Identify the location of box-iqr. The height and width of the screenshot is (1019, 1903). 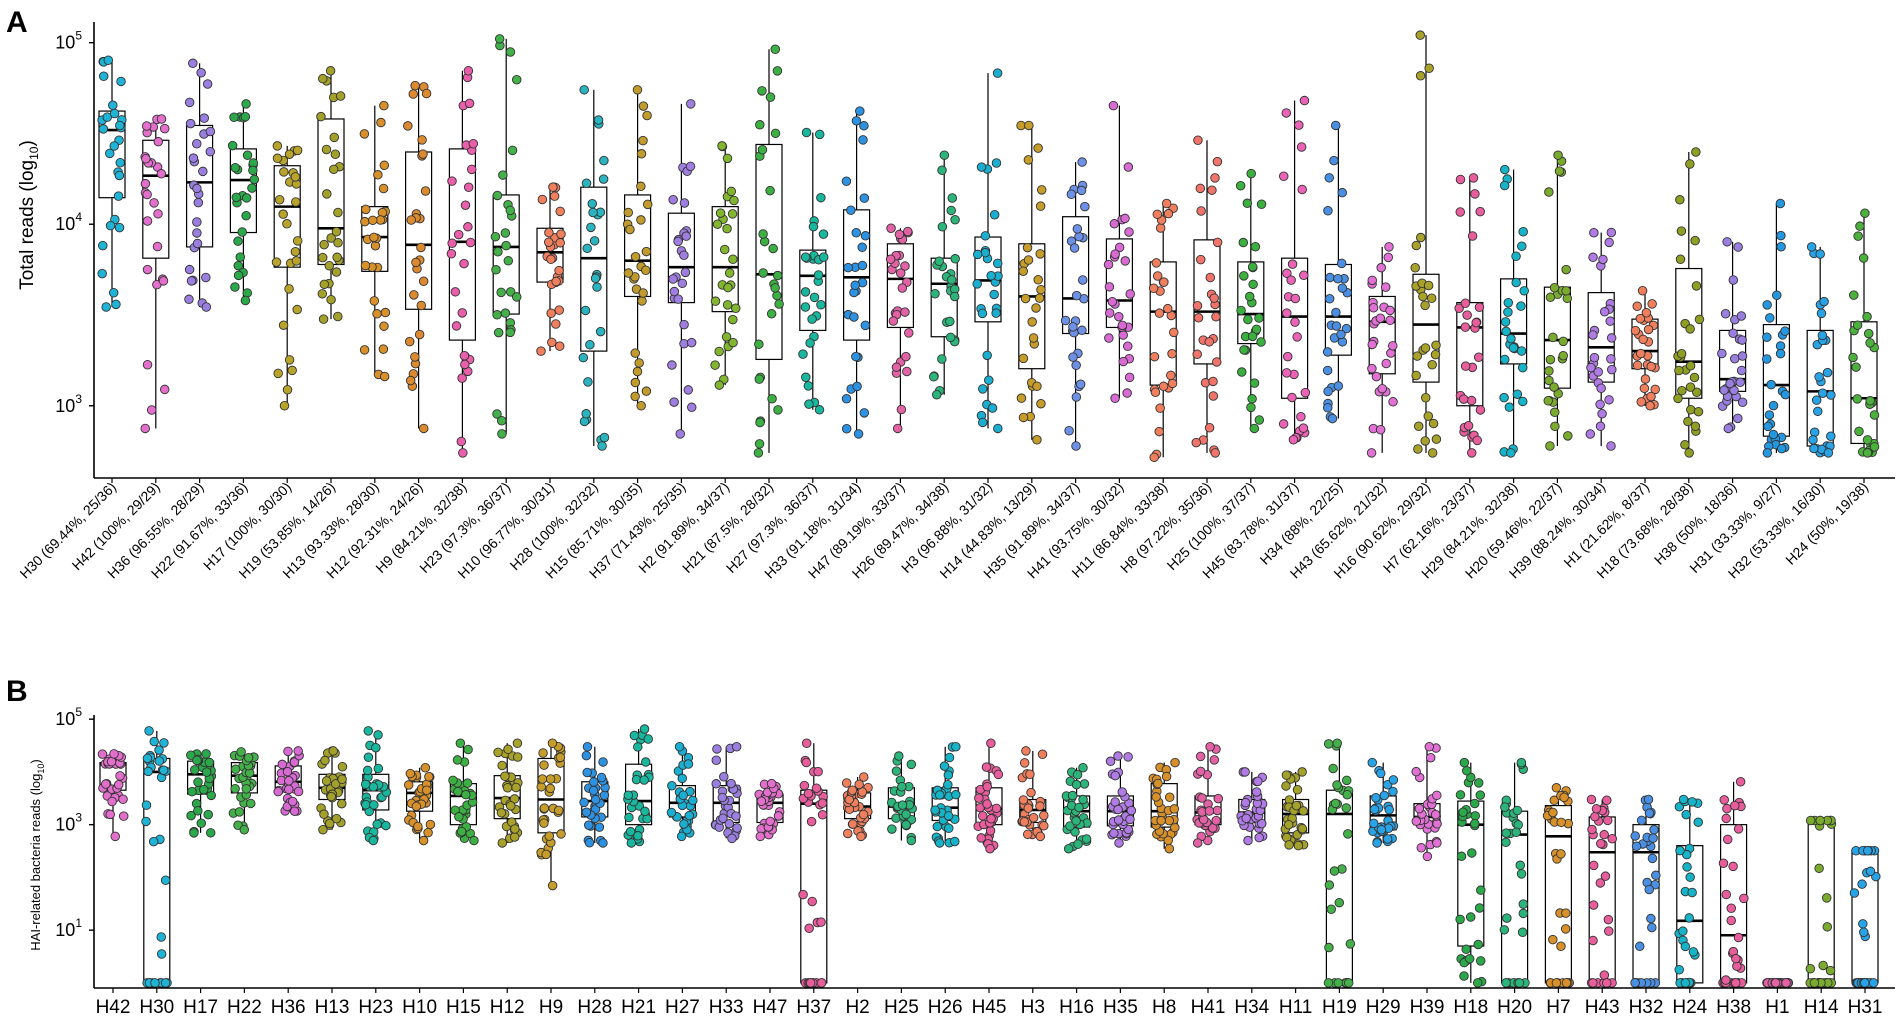
(1689, 333).